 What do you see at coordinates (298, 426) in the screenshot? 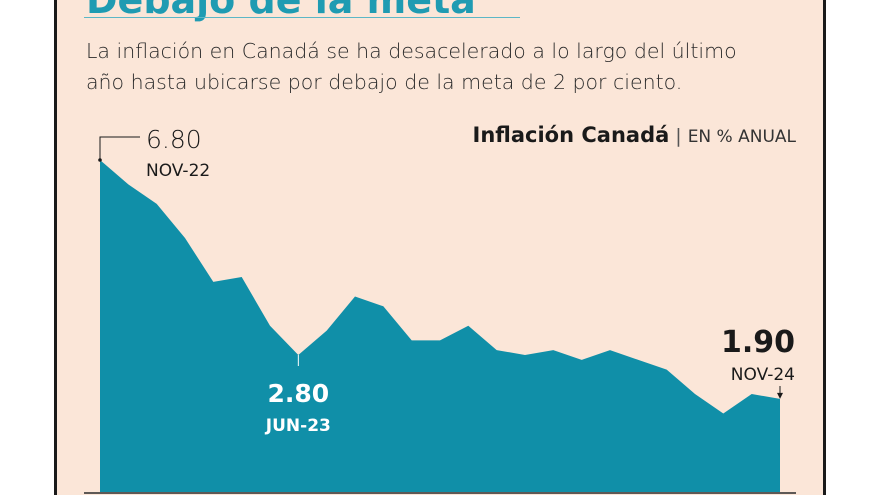
I see `label-trough-date: JUN-23` at bounding box center [298, 426].